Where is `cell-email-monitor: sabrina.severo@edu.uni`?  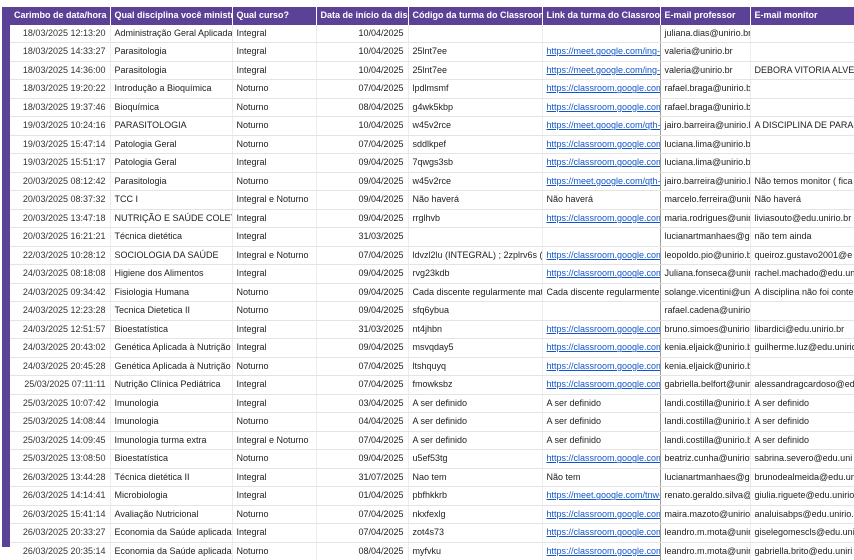 cell-email-monitor: sabrina.severo@edu.uni is located at coordinates (802, 459).